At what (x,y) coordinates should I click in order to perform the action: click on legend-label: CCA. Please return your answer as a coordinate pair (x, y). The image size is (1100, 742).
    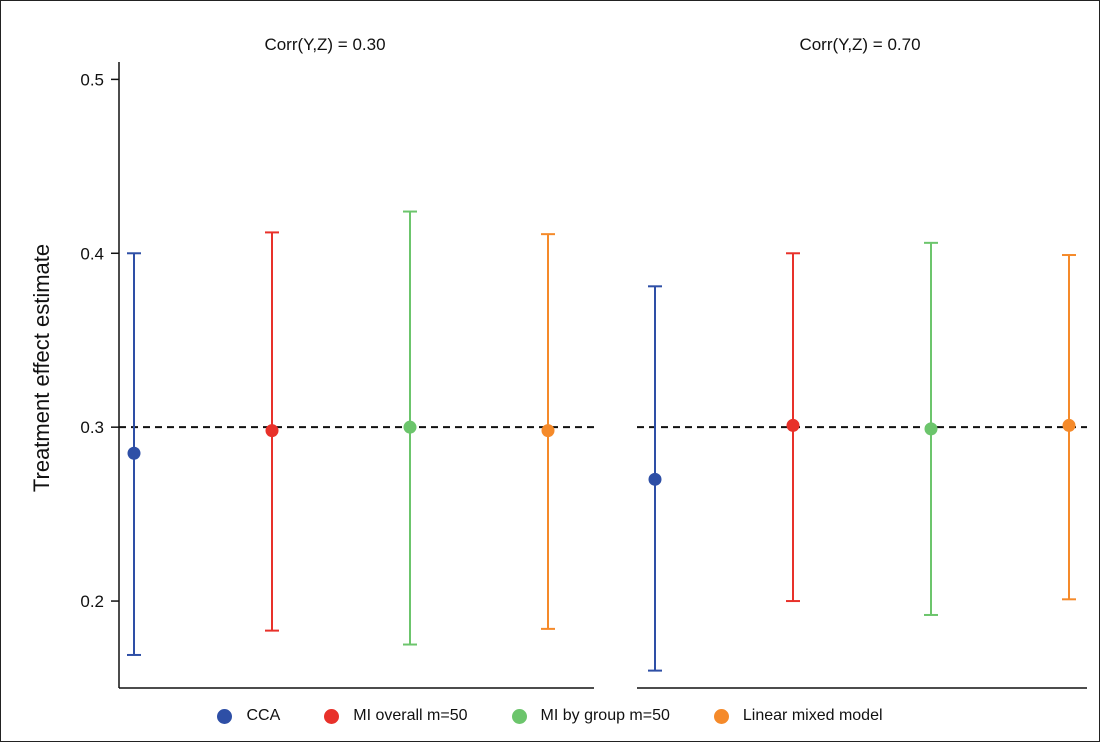
    Looking at the image, I should click on (263, 715).